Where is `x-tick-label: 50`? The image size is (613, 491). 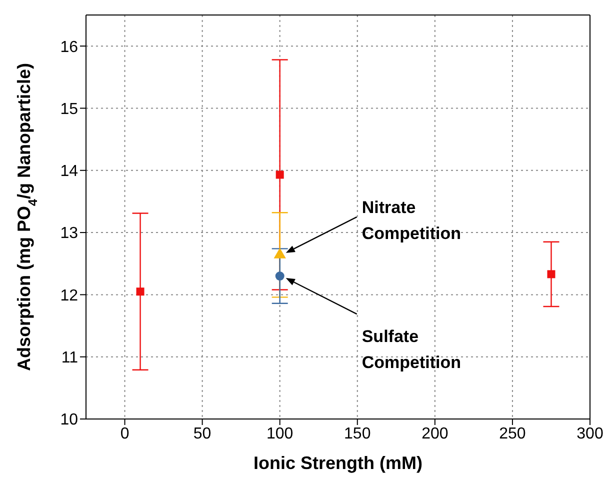 x-tick-label: 50 is located at coordinates (202, 433).